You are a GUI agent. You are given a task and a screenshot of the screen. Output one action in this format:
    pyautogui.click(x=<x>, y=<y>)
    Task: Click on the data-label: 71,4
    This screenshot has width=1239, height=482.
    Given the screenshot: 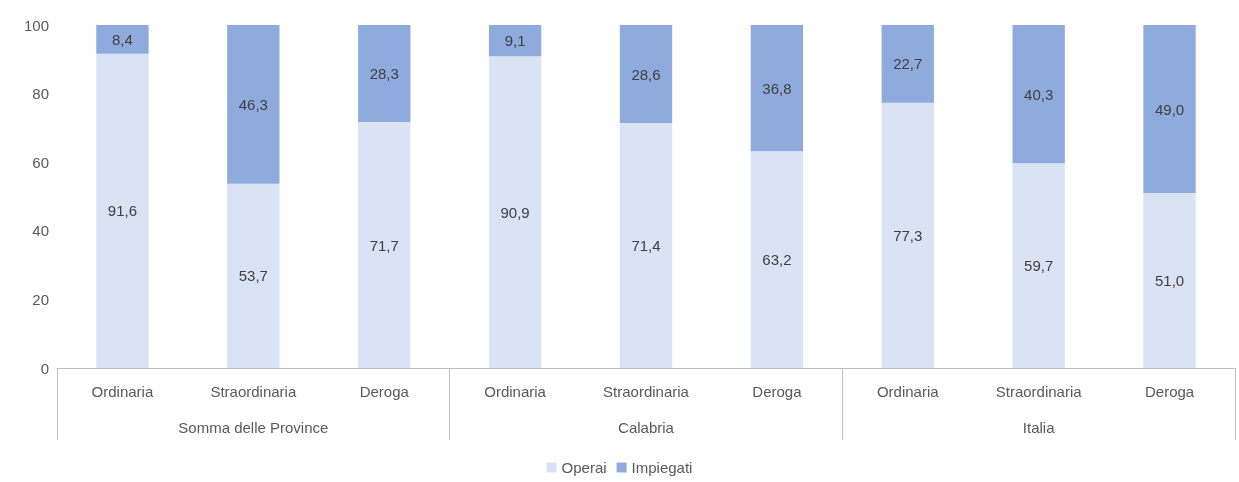 What is the action you would take?
    pyautogui.click(x=646, y=246)
    